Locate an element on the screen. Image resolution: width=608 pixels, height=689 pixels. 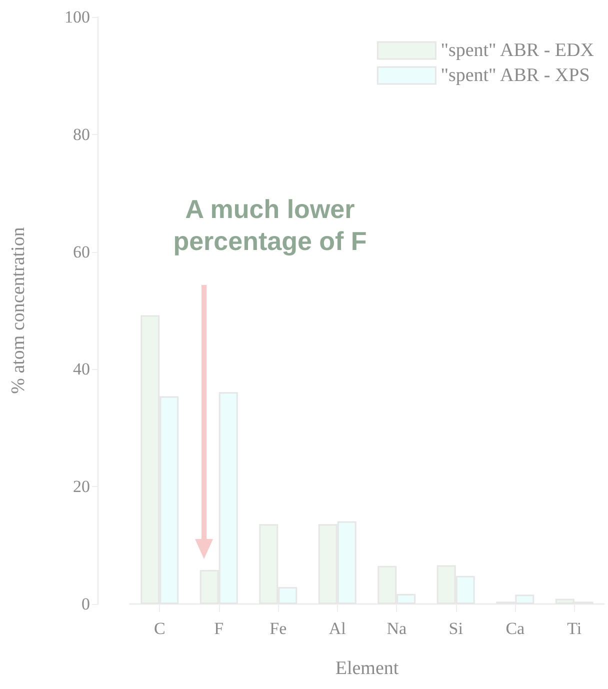
legend-label: "spent" ABR - XPS is located at coordinates (515, 75).